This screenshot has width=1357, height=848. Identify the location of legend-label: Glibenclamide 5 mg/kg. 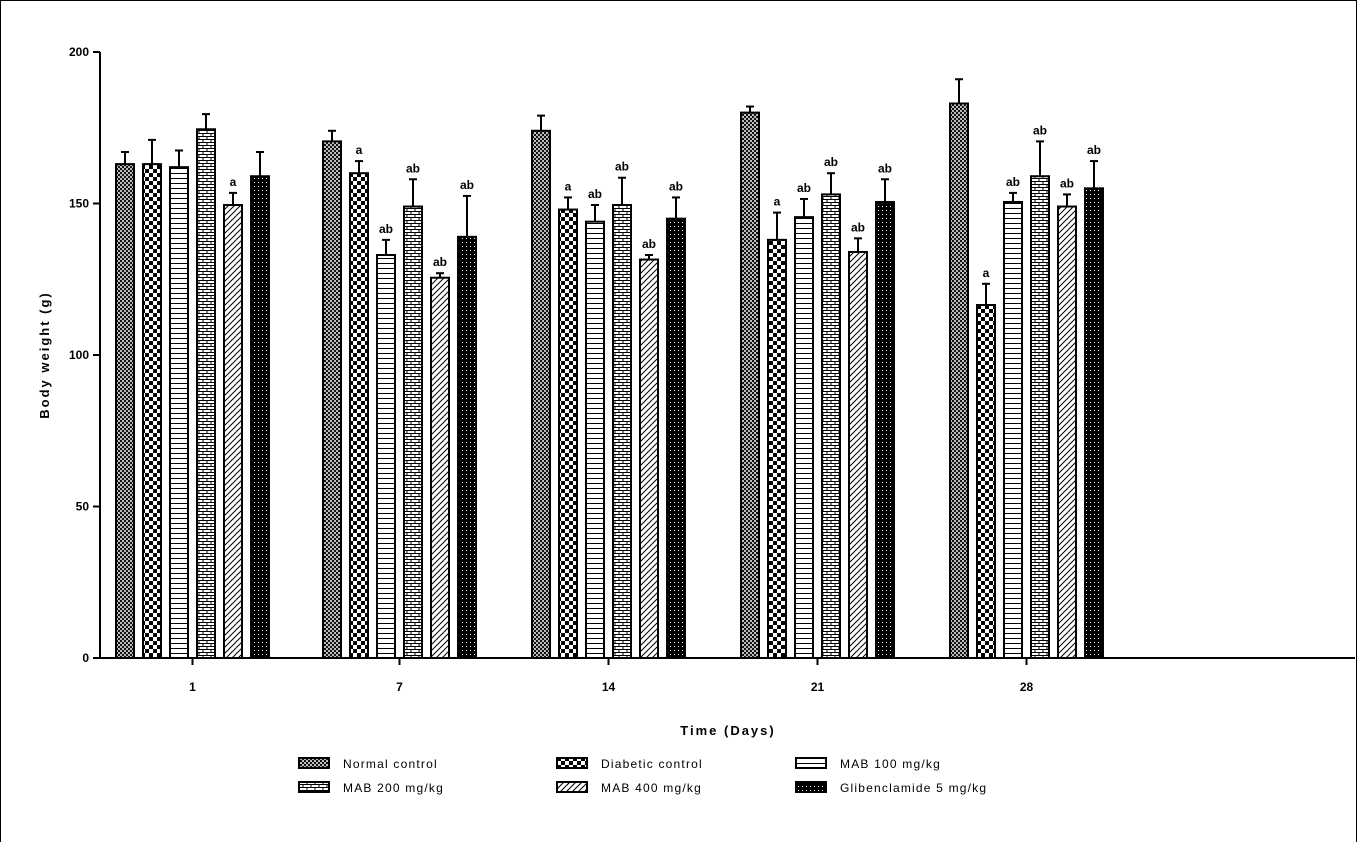
(913, 788).